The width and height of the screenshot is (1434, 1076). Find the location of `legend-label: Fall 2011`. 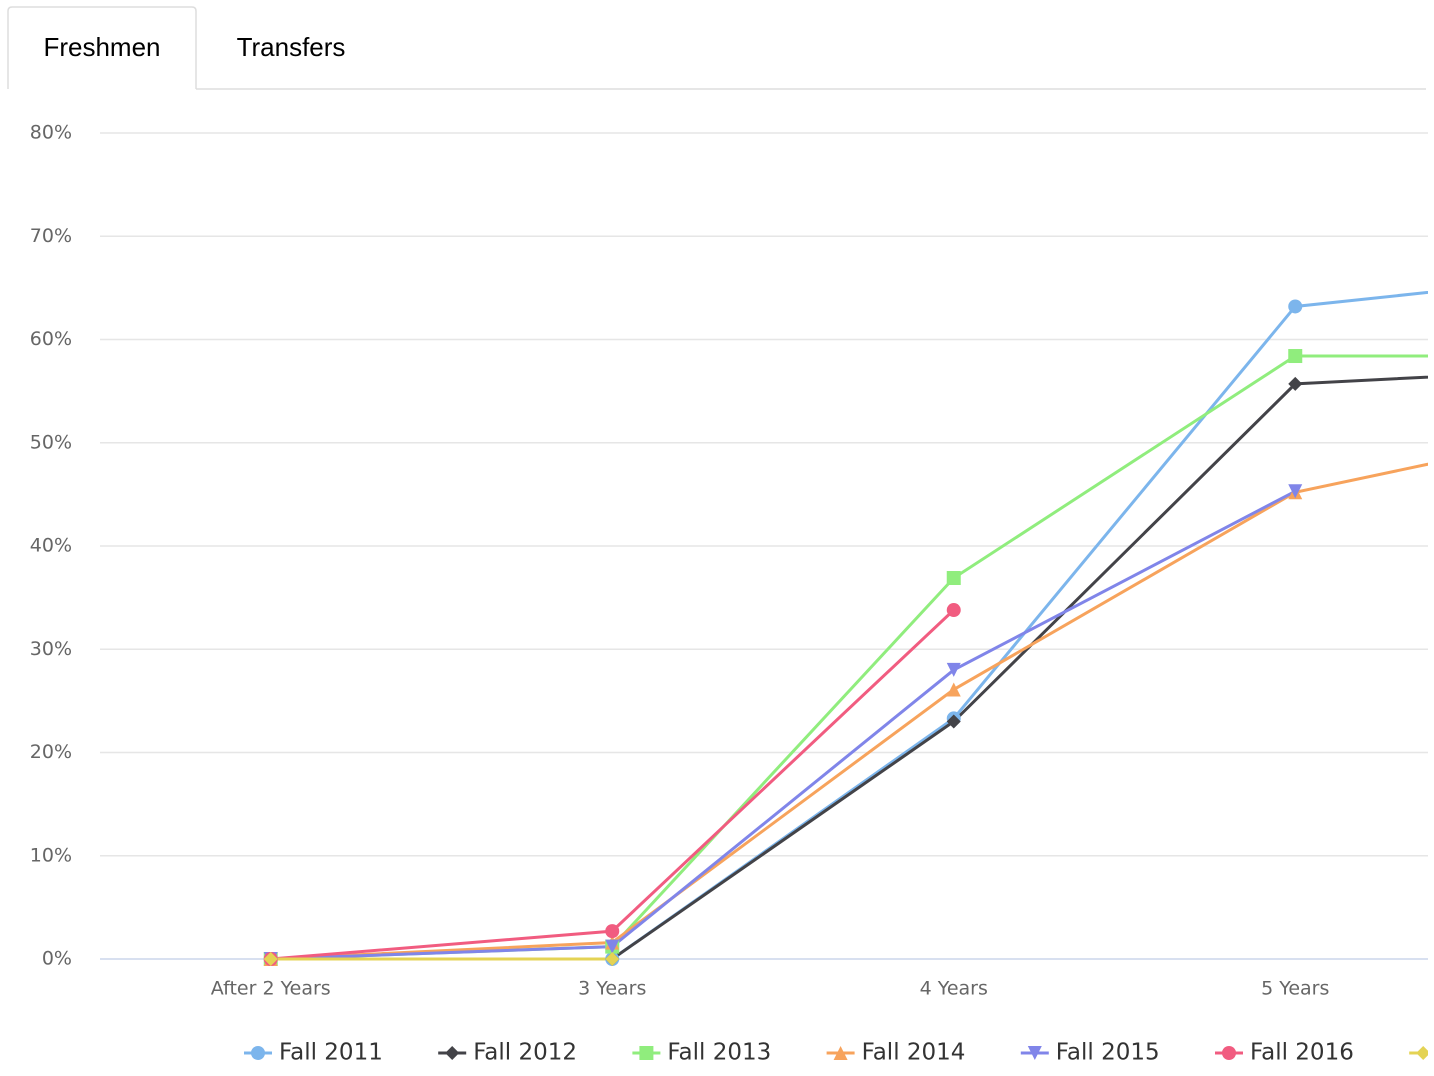

legend-label: Fall 2011 is located at coordinates (331, 1053).